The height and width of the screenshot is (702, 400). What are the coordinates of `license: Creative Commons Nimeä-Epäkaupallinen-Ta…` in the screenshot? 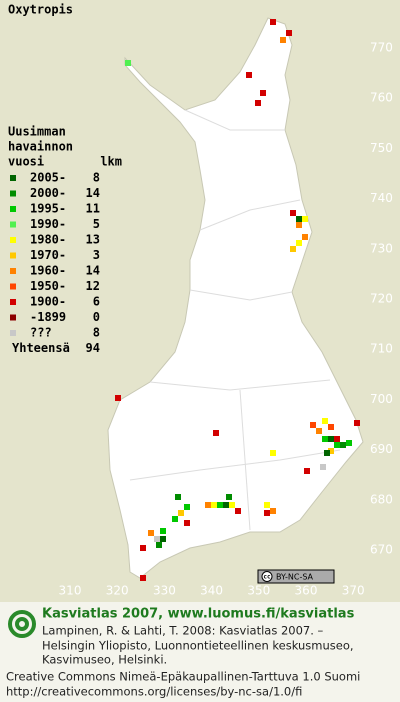 It's located at (183, 677).